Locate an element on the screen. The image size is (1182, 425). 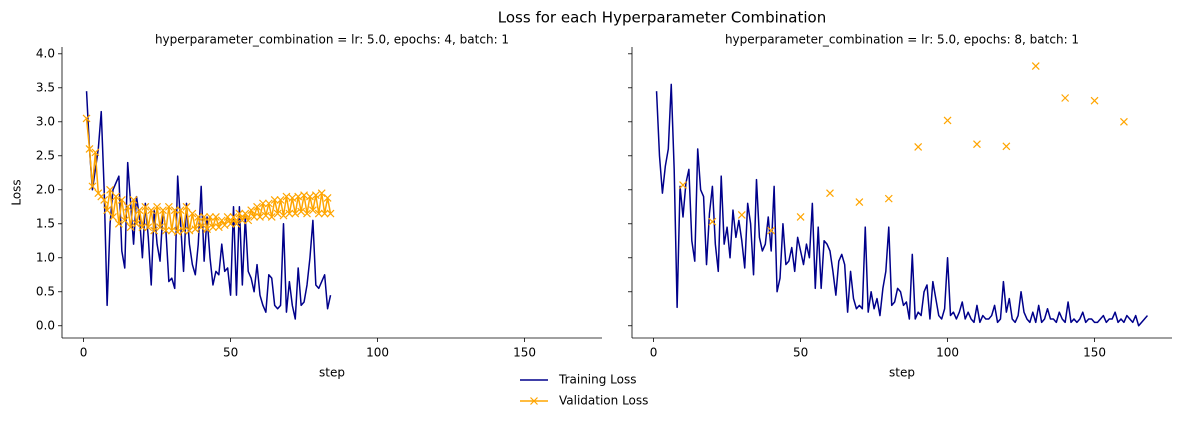
y-tick-label: 3.5 is located at coordinates (45, 87).